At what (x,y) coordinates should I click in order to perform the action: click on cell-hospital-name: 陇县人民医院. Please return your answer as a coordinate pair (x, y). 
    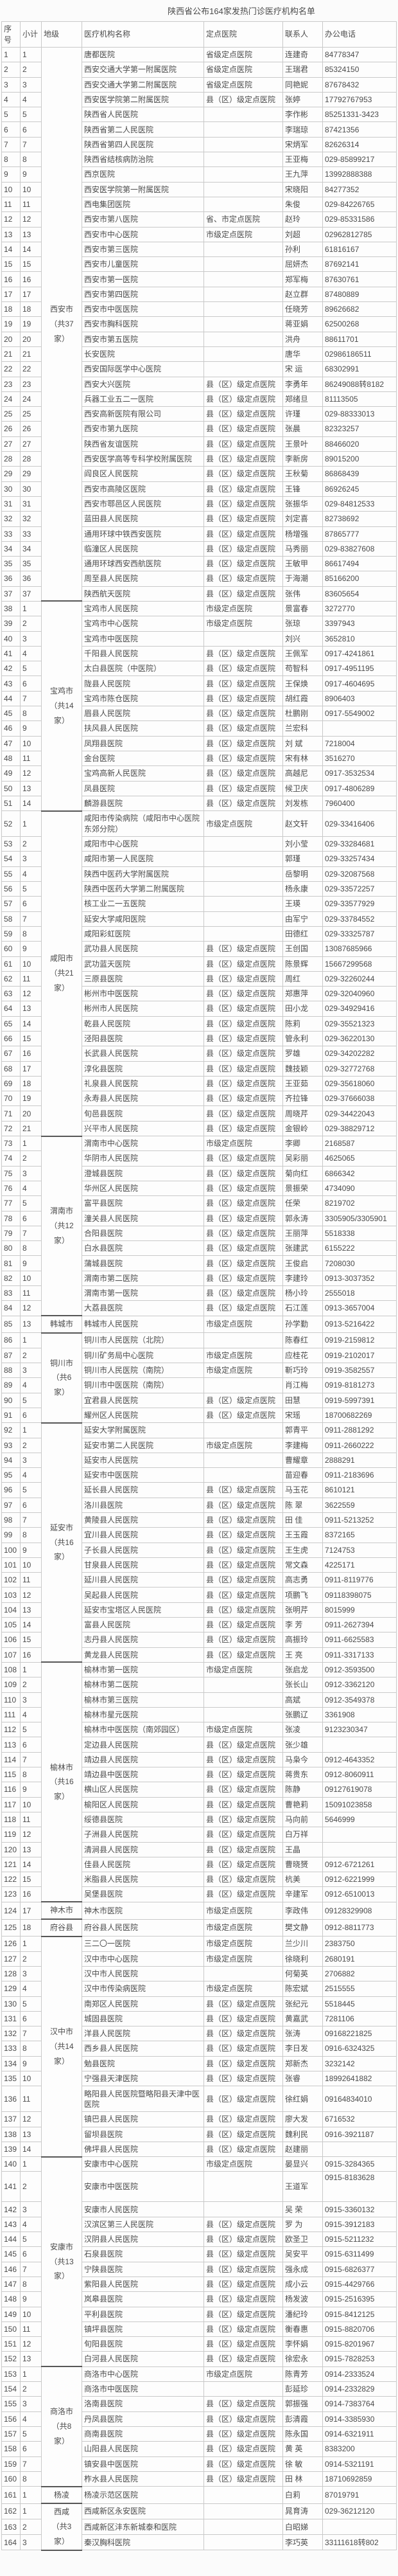
    Looking at the image, I should click on (143, 684).